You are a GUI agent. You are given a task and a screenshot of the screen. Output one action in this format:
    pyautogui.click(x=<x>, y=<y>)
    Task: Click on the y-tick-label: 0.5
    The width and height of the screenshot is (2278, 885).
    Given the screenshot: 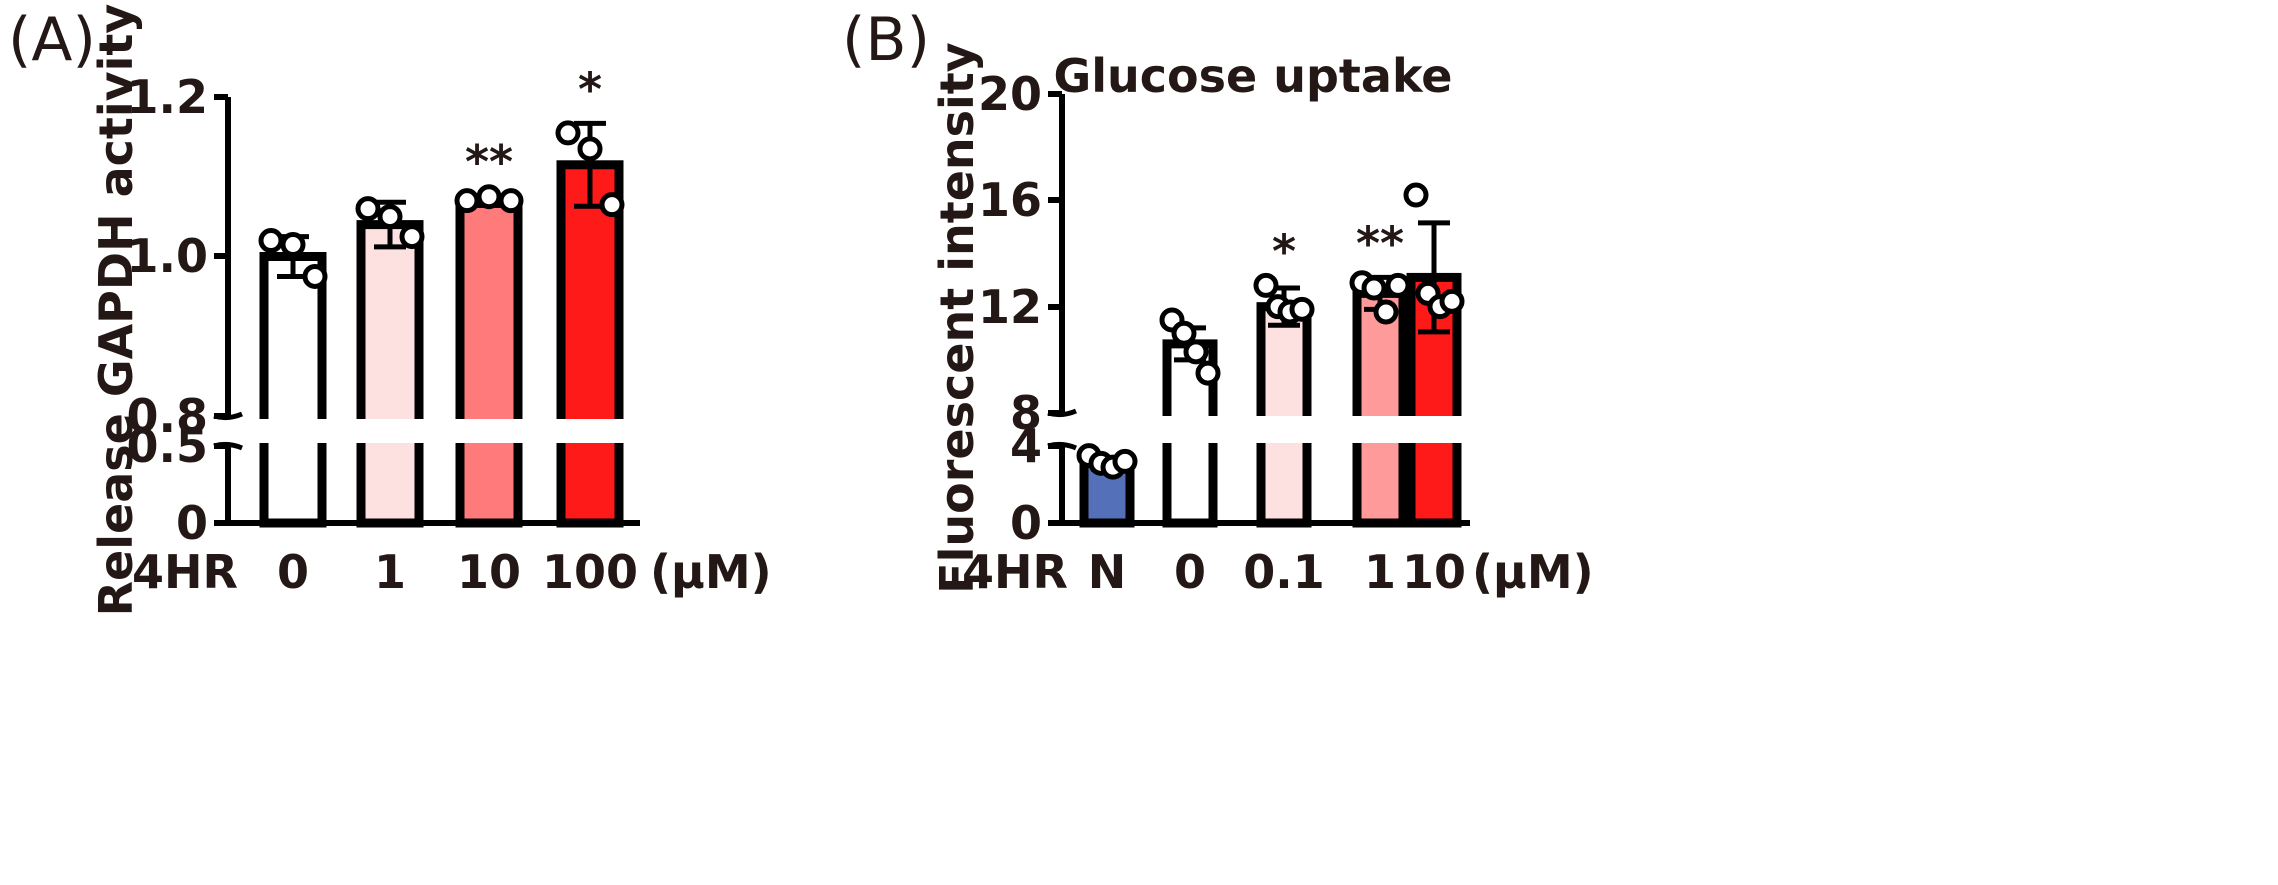 What is the action you would take?
    pyautogui.click(x=168, y=446)
    